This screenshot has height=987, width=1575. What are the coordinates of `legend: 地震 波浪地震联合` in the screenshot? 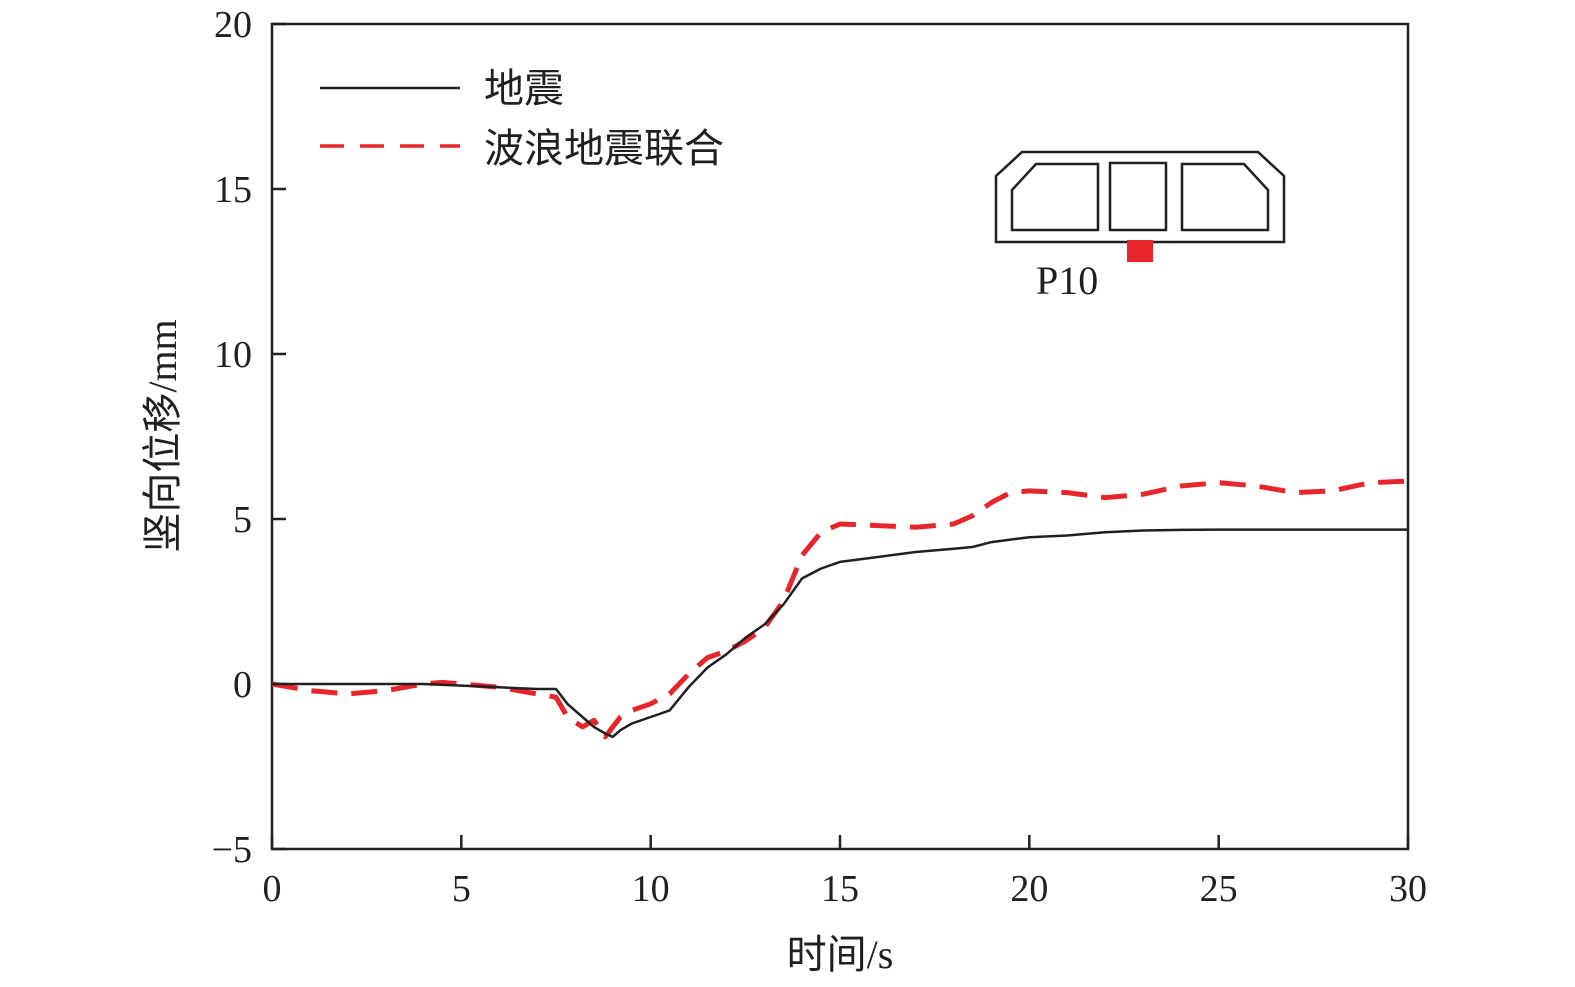 It's located at (522, 118).